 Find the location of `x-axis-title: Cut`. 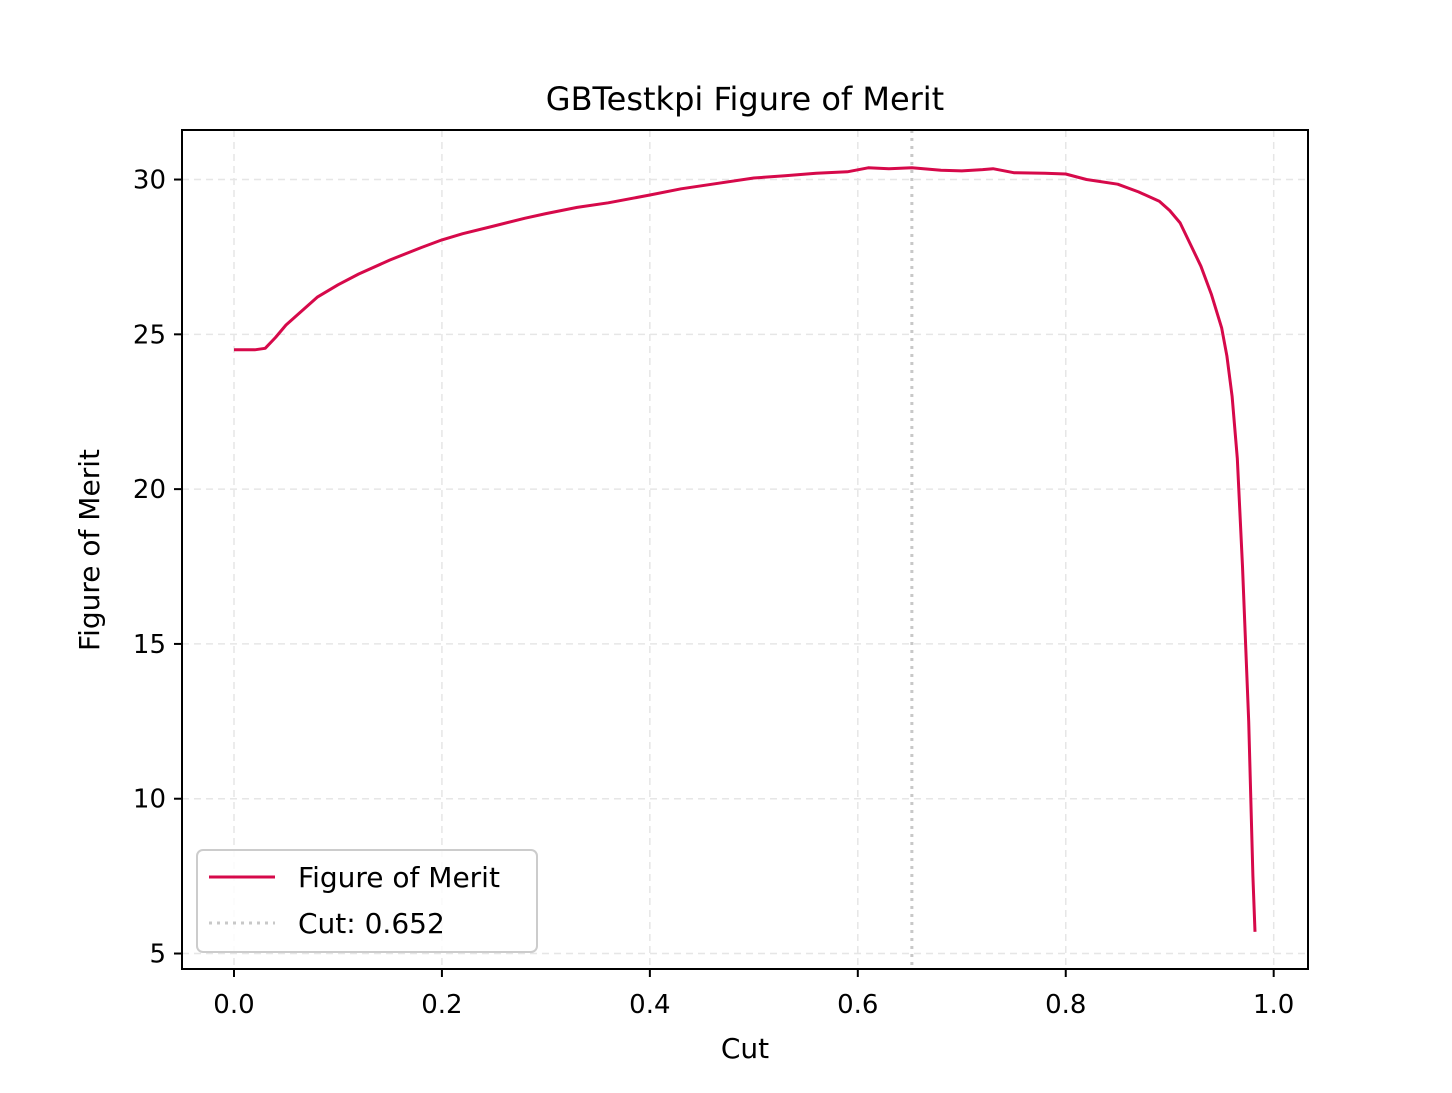

x-axis-title: Cut is located at coordinates (745, 1048).